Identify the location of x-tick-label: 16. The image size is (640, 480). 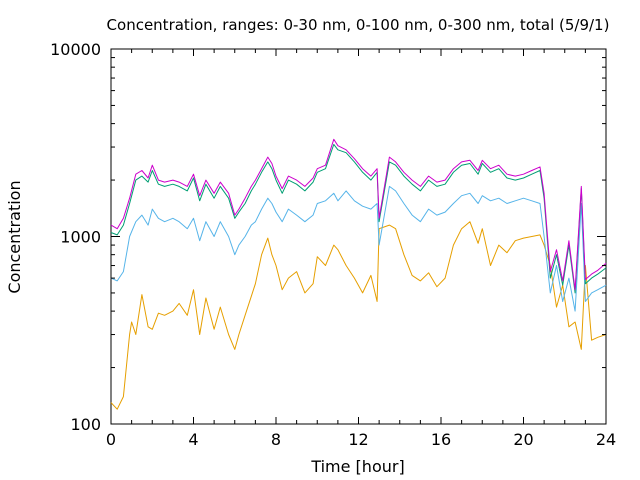
(441, 439).